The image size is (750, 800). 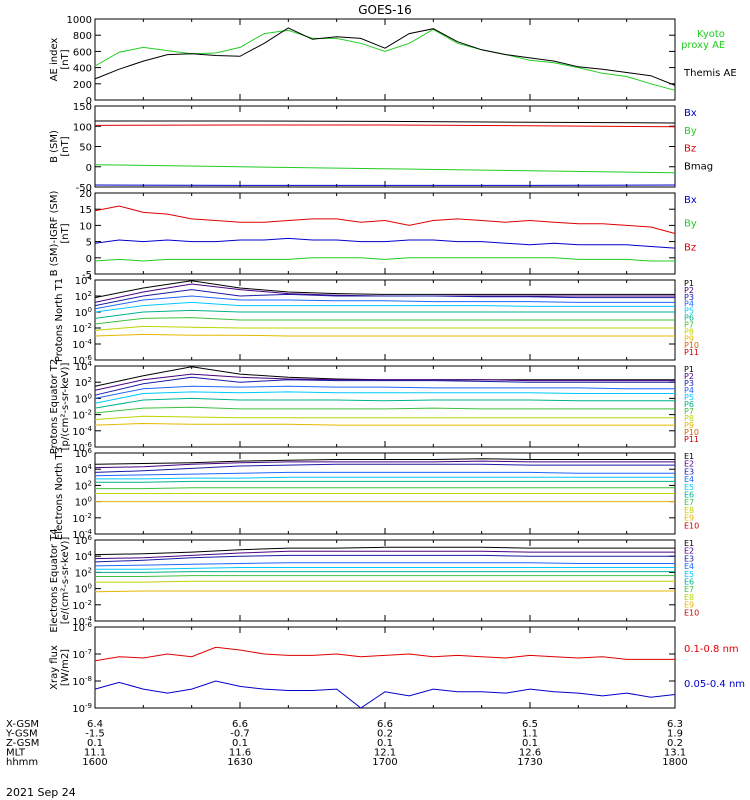 What do you see at coordinates (689, 558) in the screenshot?
I see `legend-entry: E3` at bounding box center [689, 558].